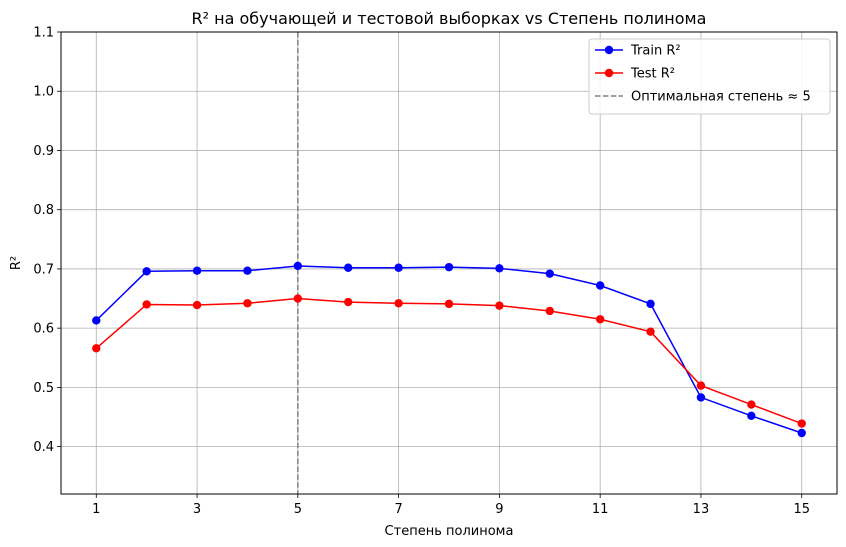 This screenshot has width=846, height=547. Describe the element at coordinates (298, 509) in the screenshot. I see `x-tick-label: 5` at that location.